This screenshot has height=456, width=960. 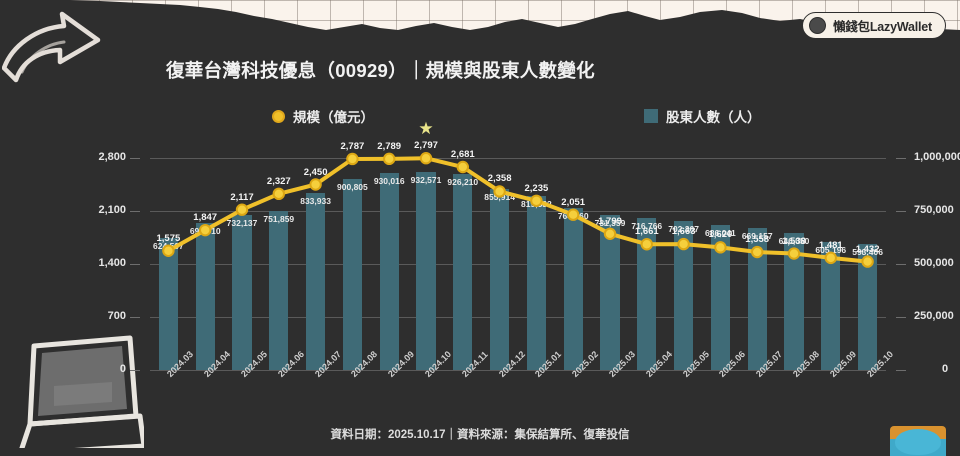 I want to click on footer-note: 資料日期：2025.10.17｜資料來源：集保結算所、復華投信, so click(x=480, y=435).